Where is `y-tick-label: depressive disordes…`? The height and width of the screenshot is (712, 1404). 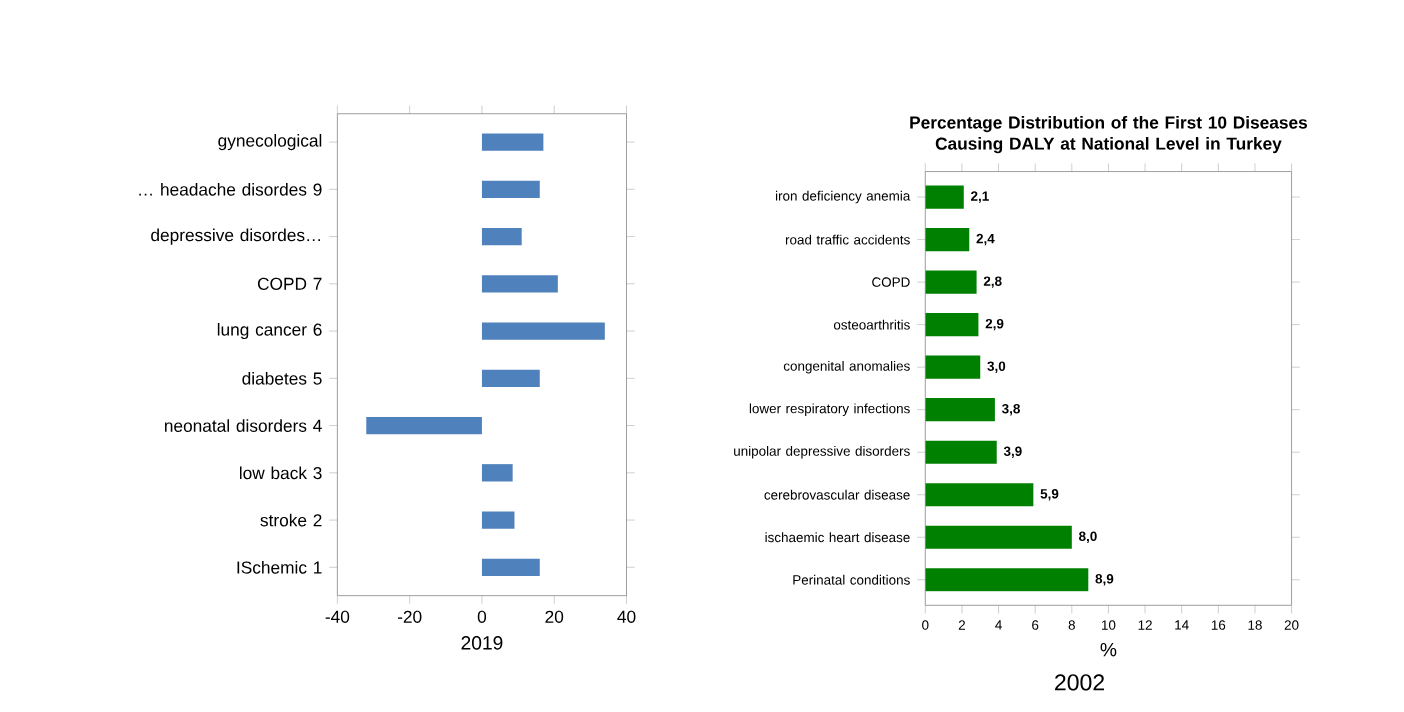 y-tick-label: depressive disordes… is located at coordinates (235, 236).